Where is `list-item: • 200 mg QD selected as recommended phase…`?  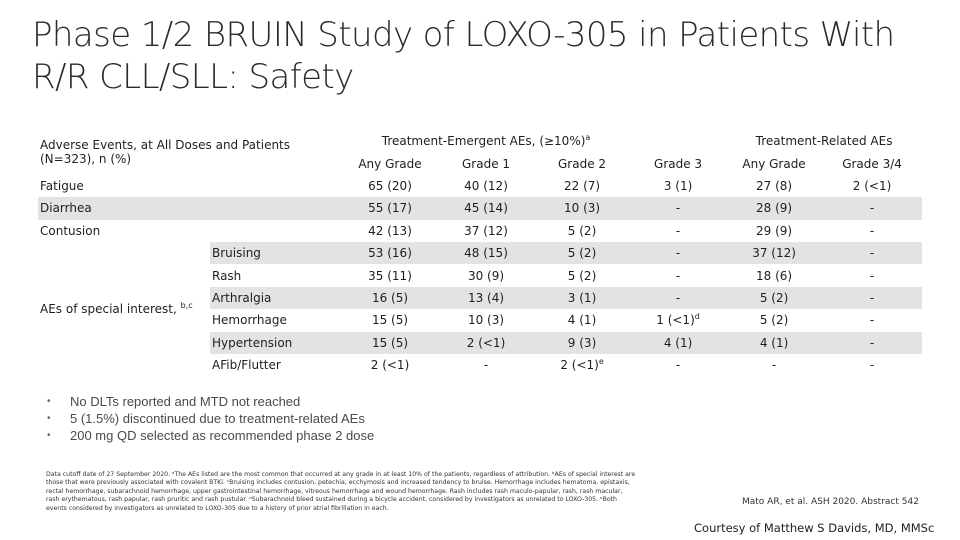
list-item: • 200 mg QD selected as recommended phase… is located at coordinates (294, 435).